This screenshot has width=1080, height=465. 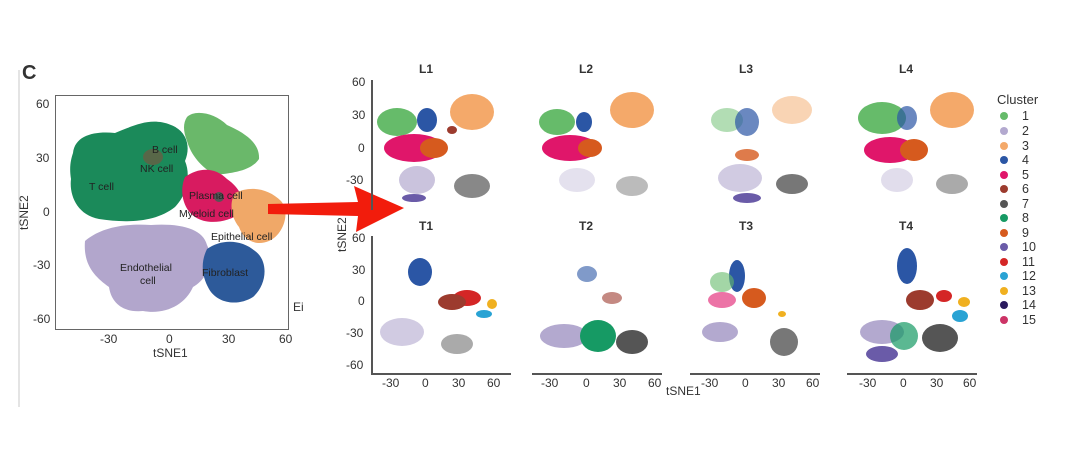 What do you see at coordinates (425, 69) in the screenshot?
I see `facet-title-l1: L1` at bounding box center [425, 69].